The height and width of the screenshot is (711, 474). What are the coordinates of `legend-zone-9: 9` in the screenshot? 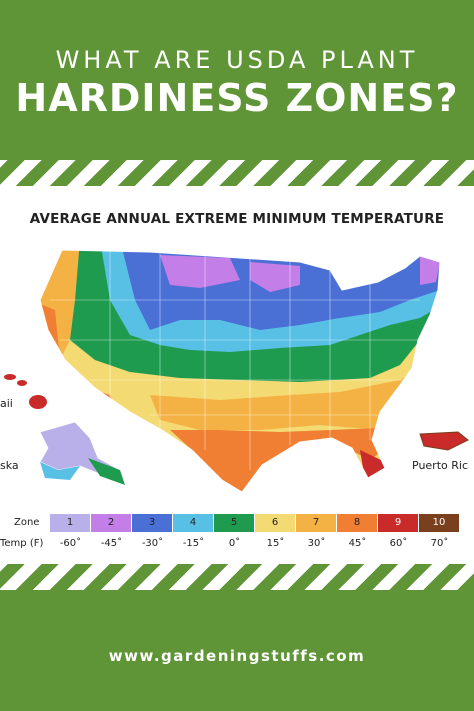 It's located at (398, 523).